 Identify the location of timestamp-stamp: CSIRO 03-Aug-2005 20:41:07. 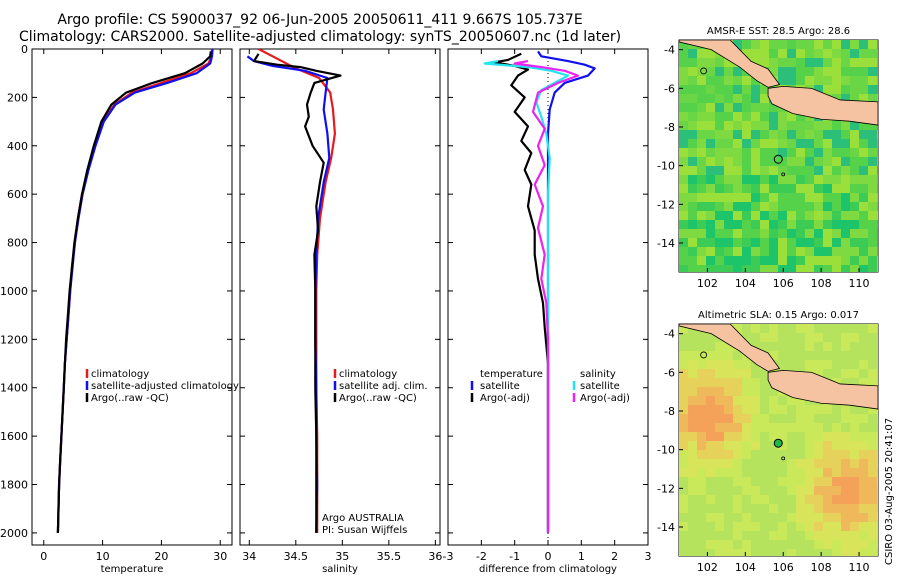
(889, 491).